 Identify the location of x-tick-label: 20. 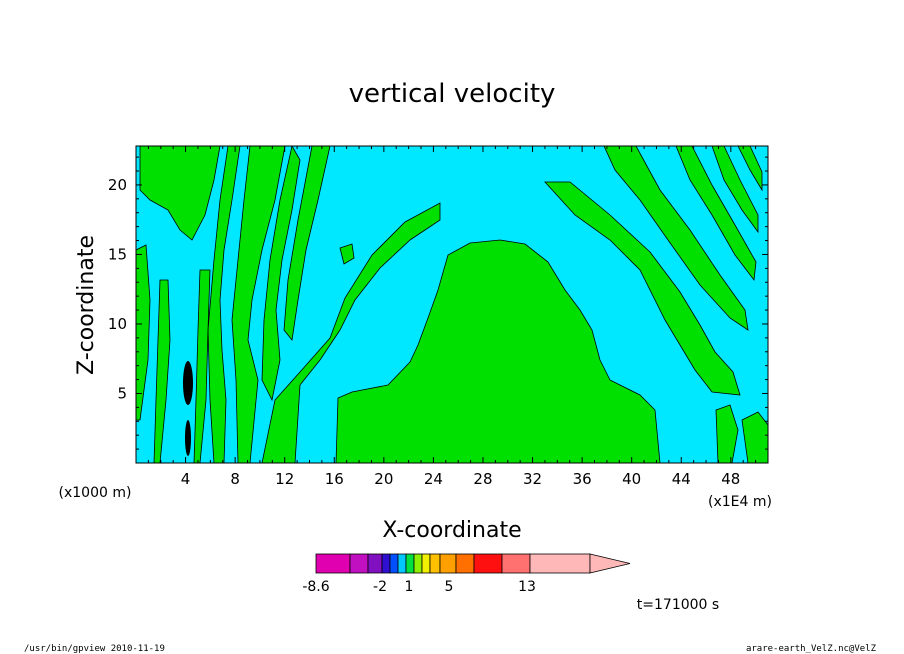
(383, 479).